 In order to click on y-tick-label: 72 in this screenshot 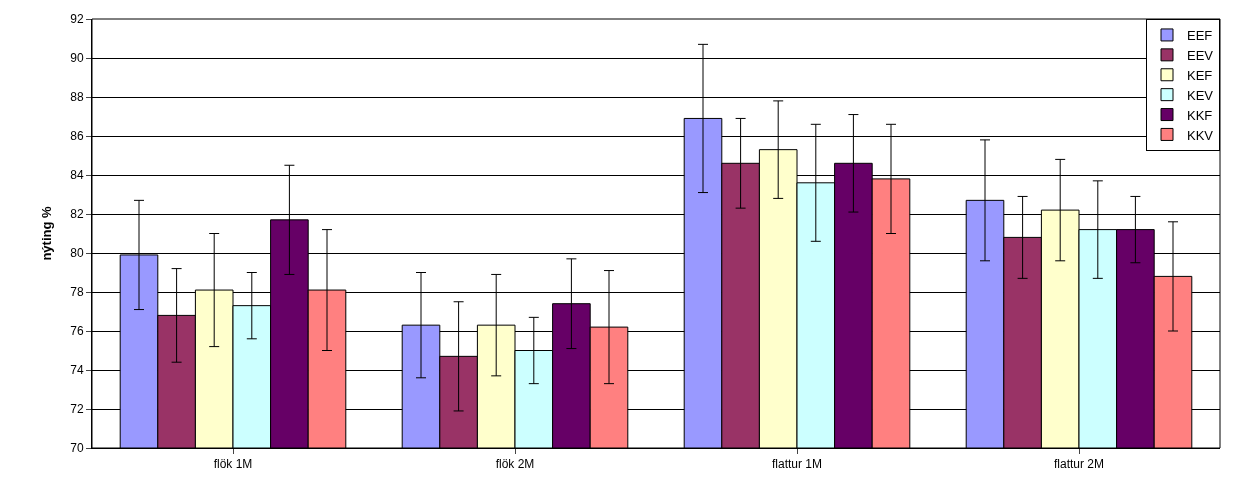, I will do `click(77, 409)`.